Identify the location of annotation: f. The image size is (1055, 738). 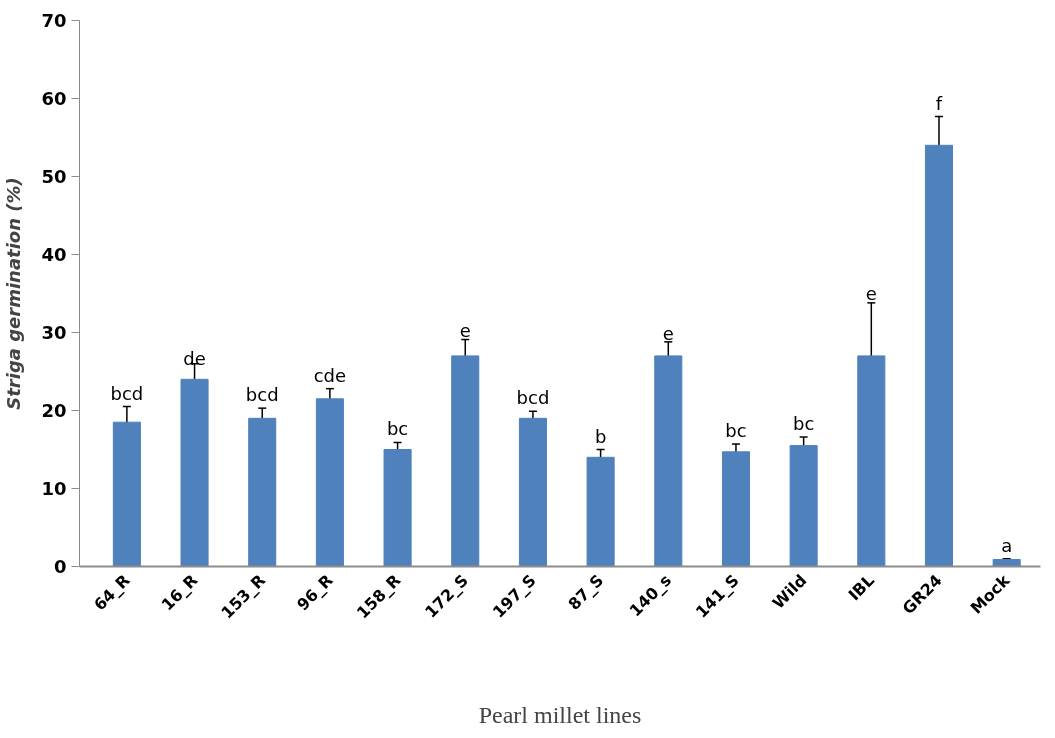
(939, 104).